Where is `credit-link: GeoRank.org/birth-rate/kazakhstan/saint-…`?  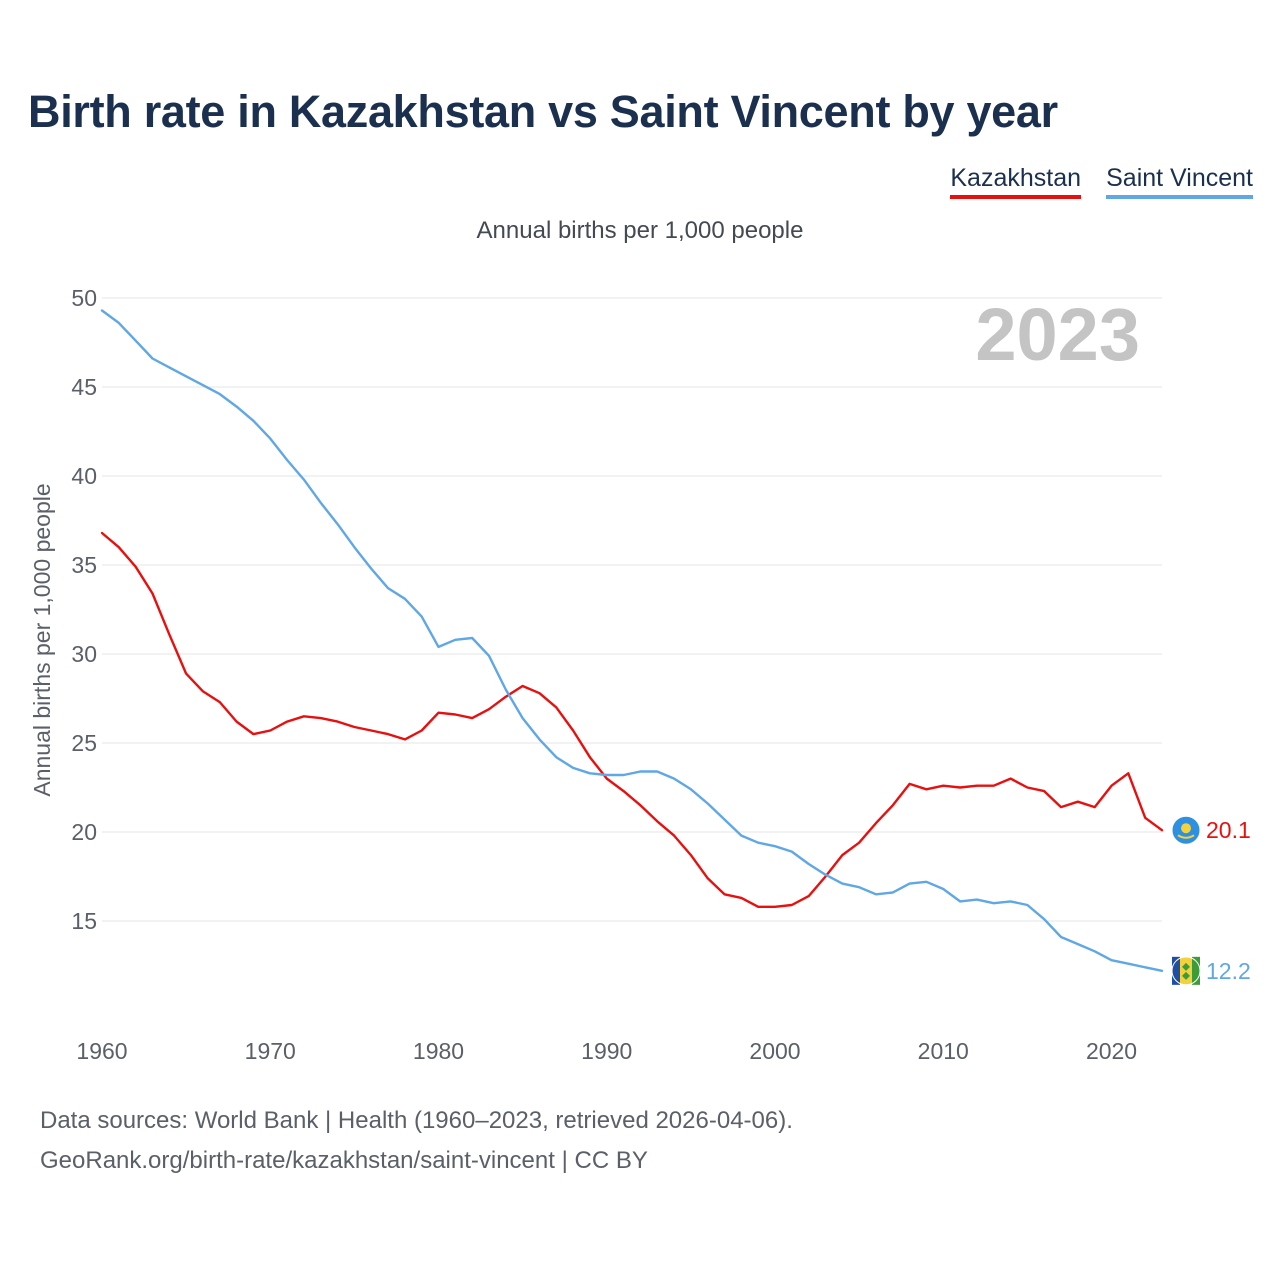 credit-link: GeoRank.org/birth-rate/kazakhstan/saint-… is located at coordinates (344, 1160).